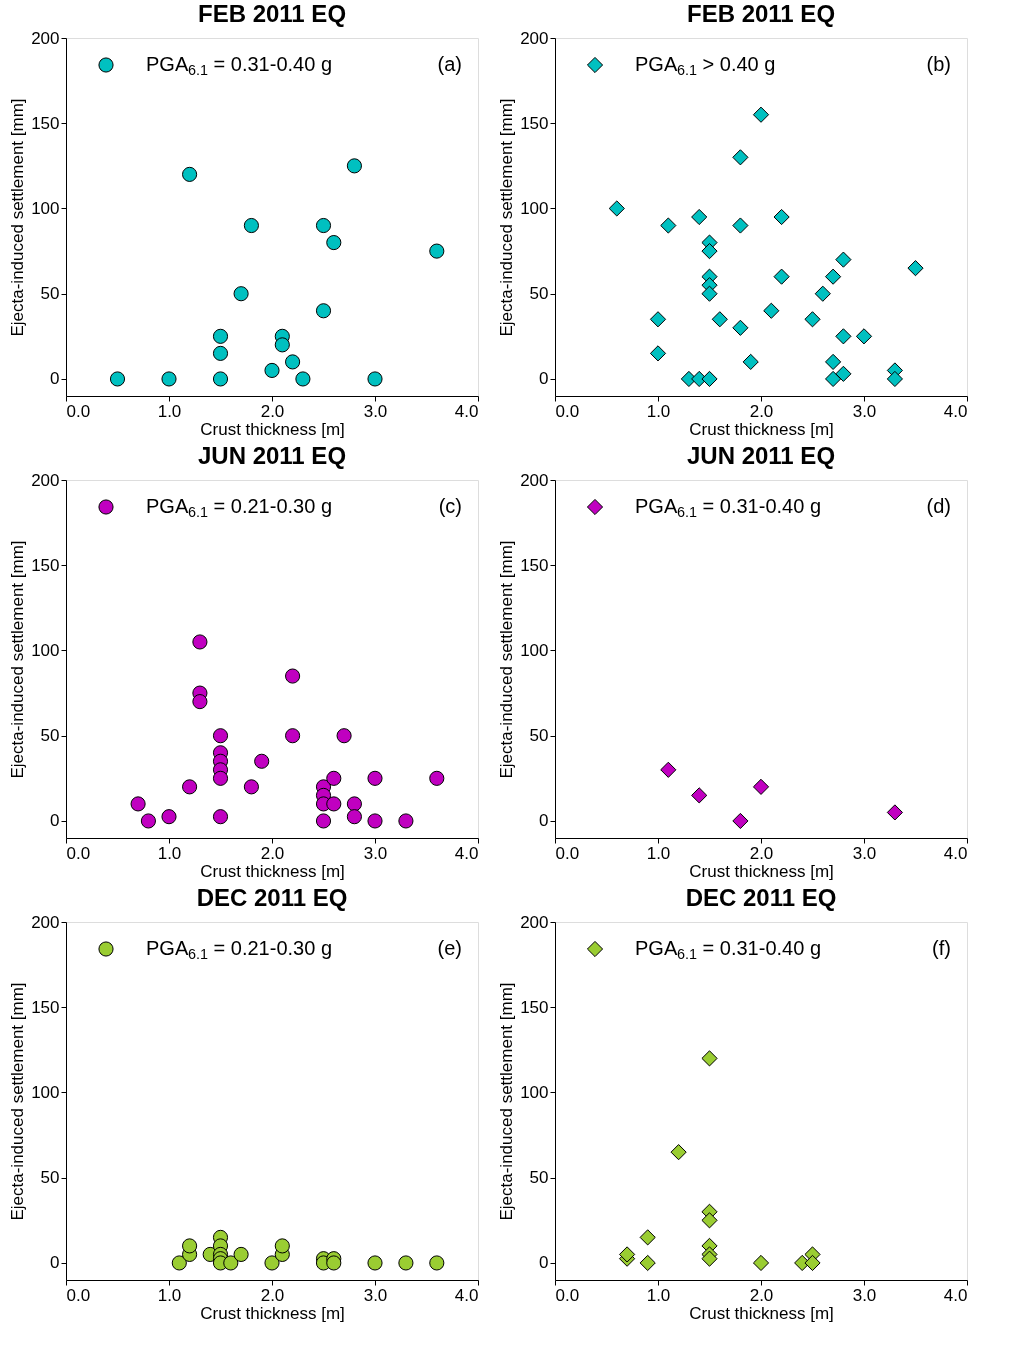 The image size is (1029, 1366). I want to click on annotation: (c), so click(450, 506).